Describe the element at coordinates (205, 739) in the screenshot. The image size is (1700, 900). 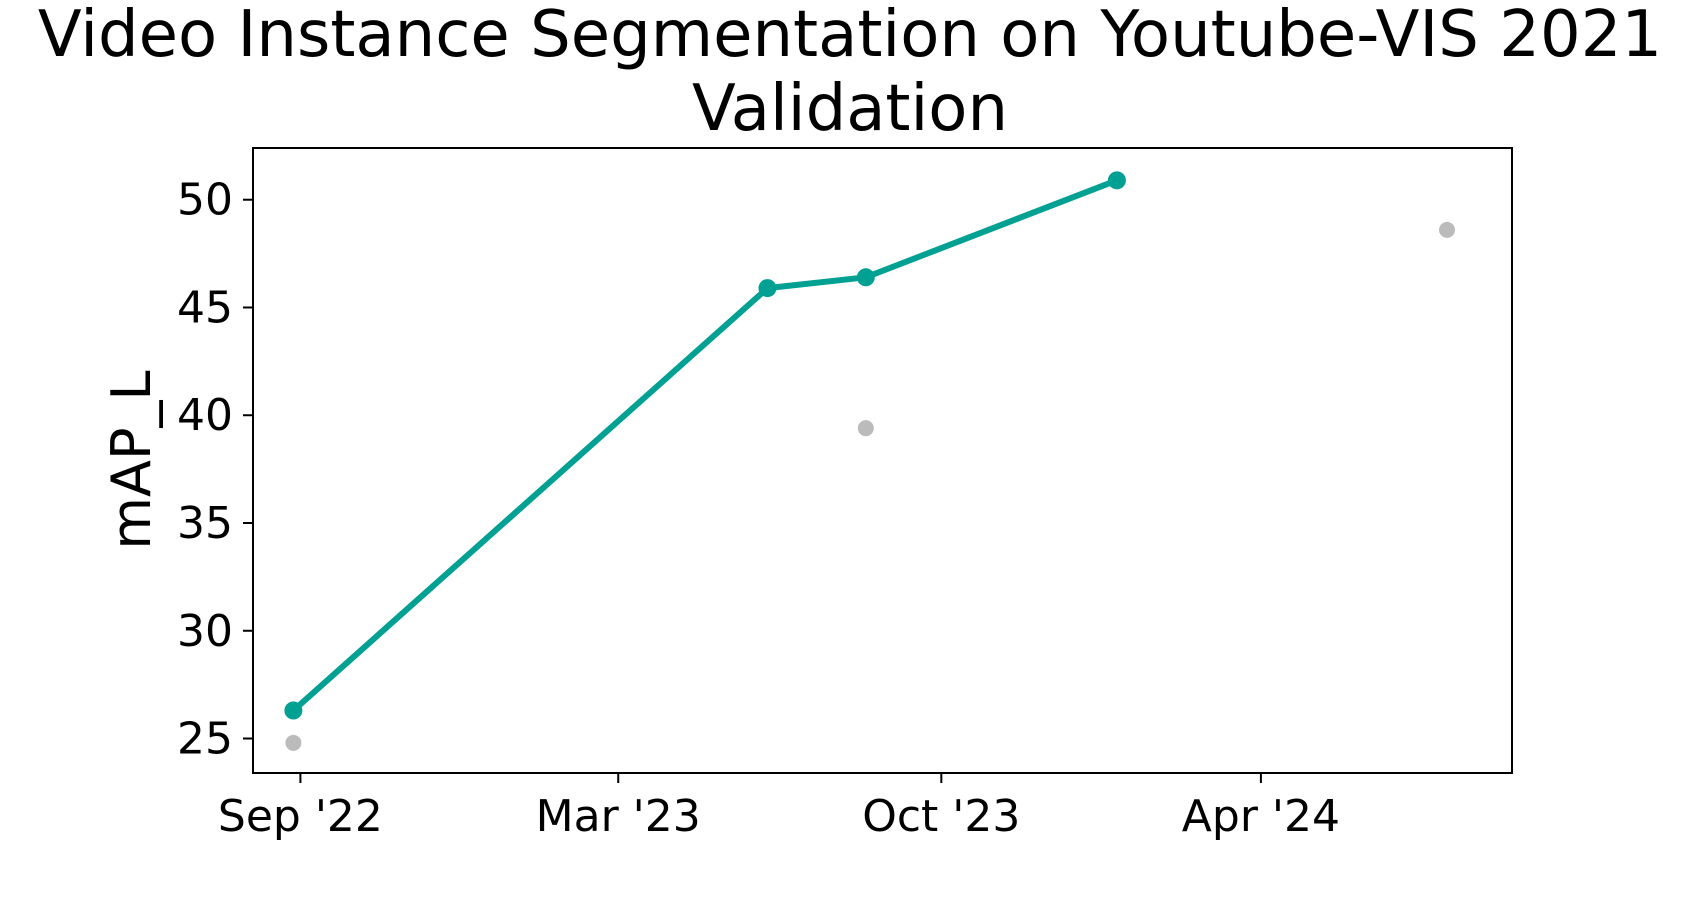
I see `y-tick-label: 25` at that location.